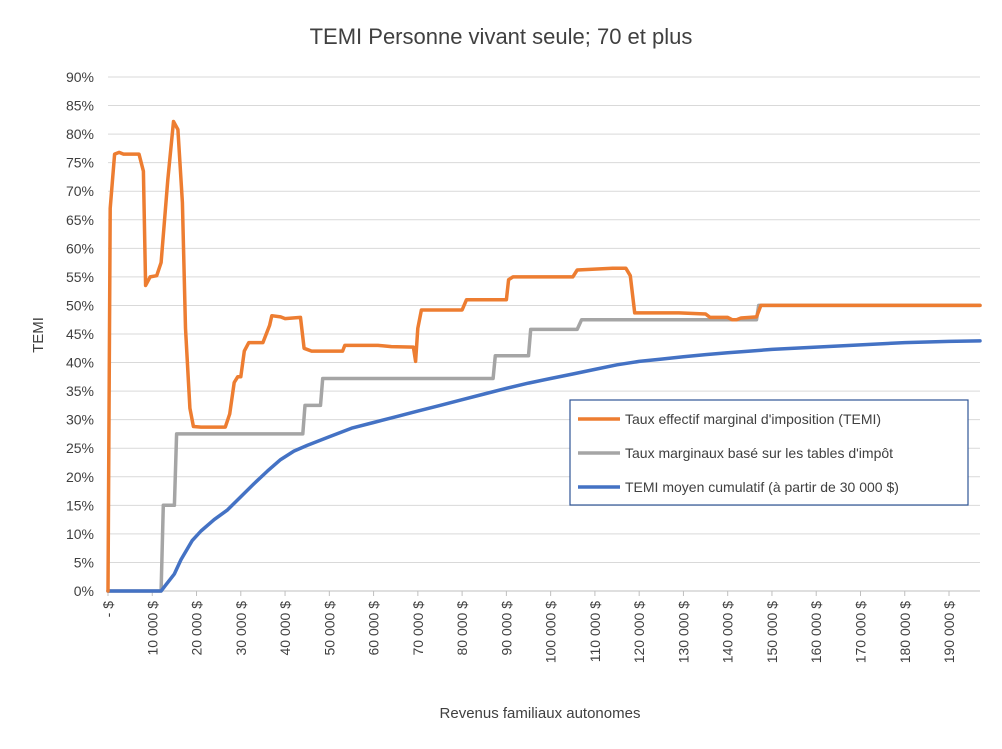 The width and height of the screenshot is (1002, 749). I want to click on y-tick-label: 15%, so click(80, 505).